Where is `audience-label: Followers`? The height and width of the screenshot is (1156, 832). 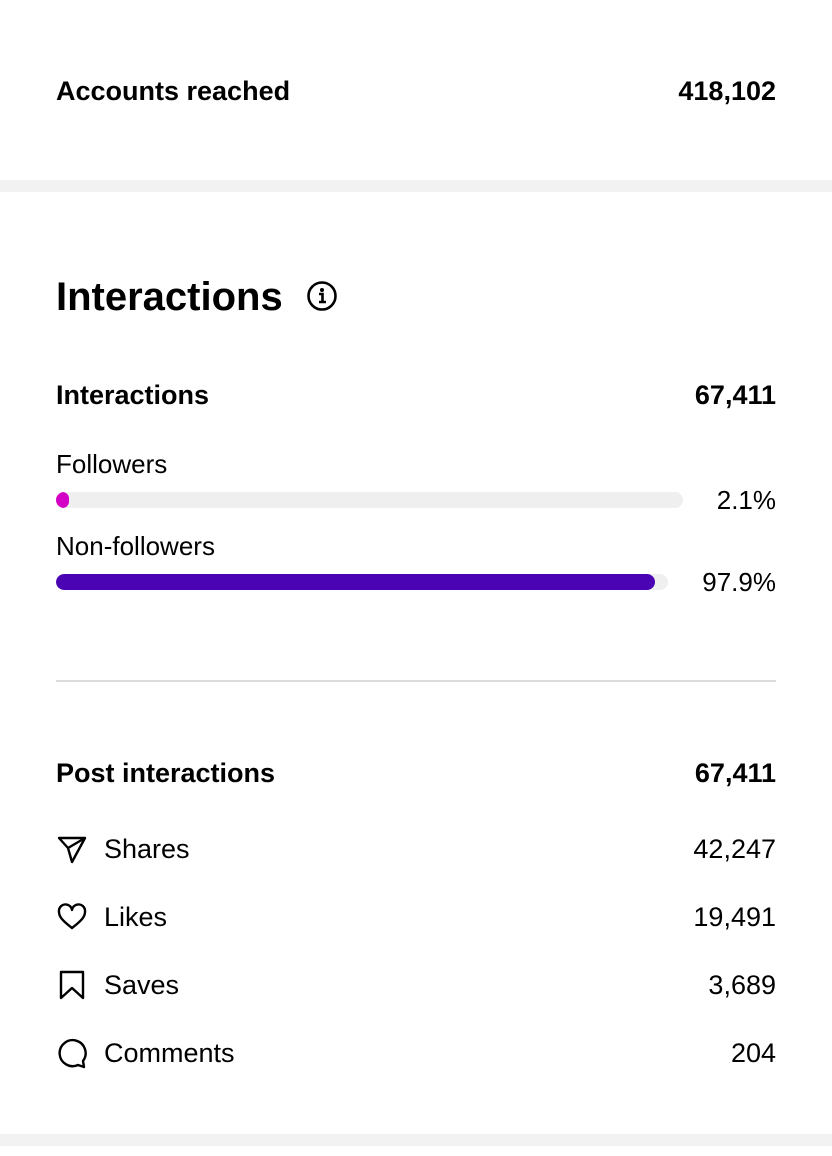 audience-label: Followers is located at coordinates (112, 464).